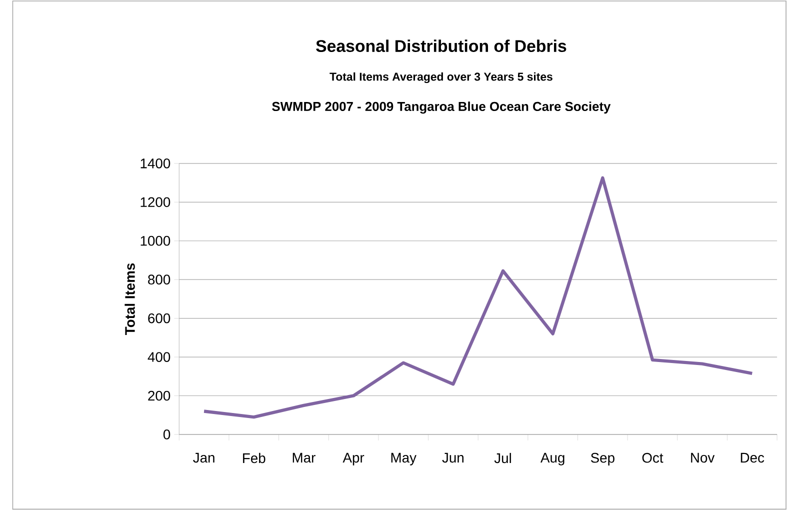 The image size is (787, 510). What do you see at coordinates (159, 357) in the screenshot?
I see `y-tick-label: 400` at bounding box center [159, 357].